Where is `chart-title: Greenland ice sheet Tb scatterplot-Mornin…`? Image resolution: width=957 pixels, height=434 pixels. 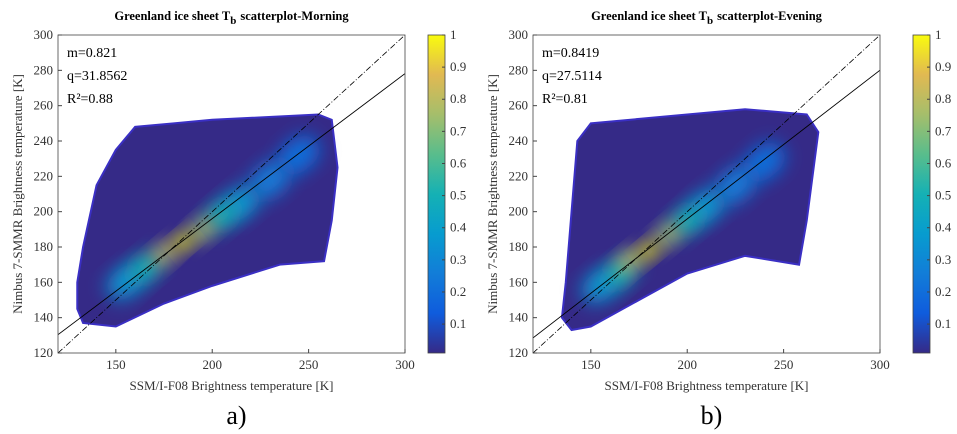 chart-title: Greenland ice sheet Tb scatterplot-Mornin… is located at coordinates (231, 18).